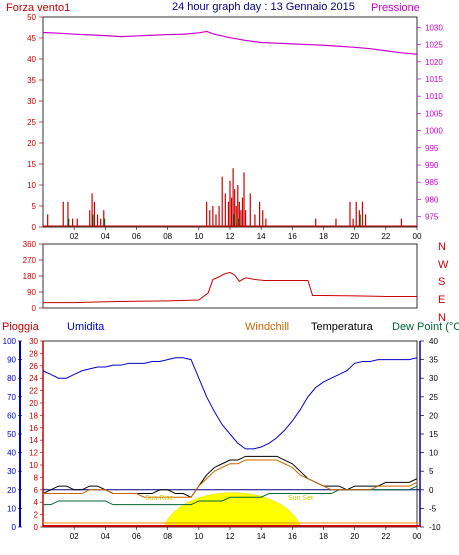 The image size is (459, 555). What do you see at coordinates (33, 440) in the screenshot?
I see `y-tick-label-rain: 14` at bounding box center [33, 440].